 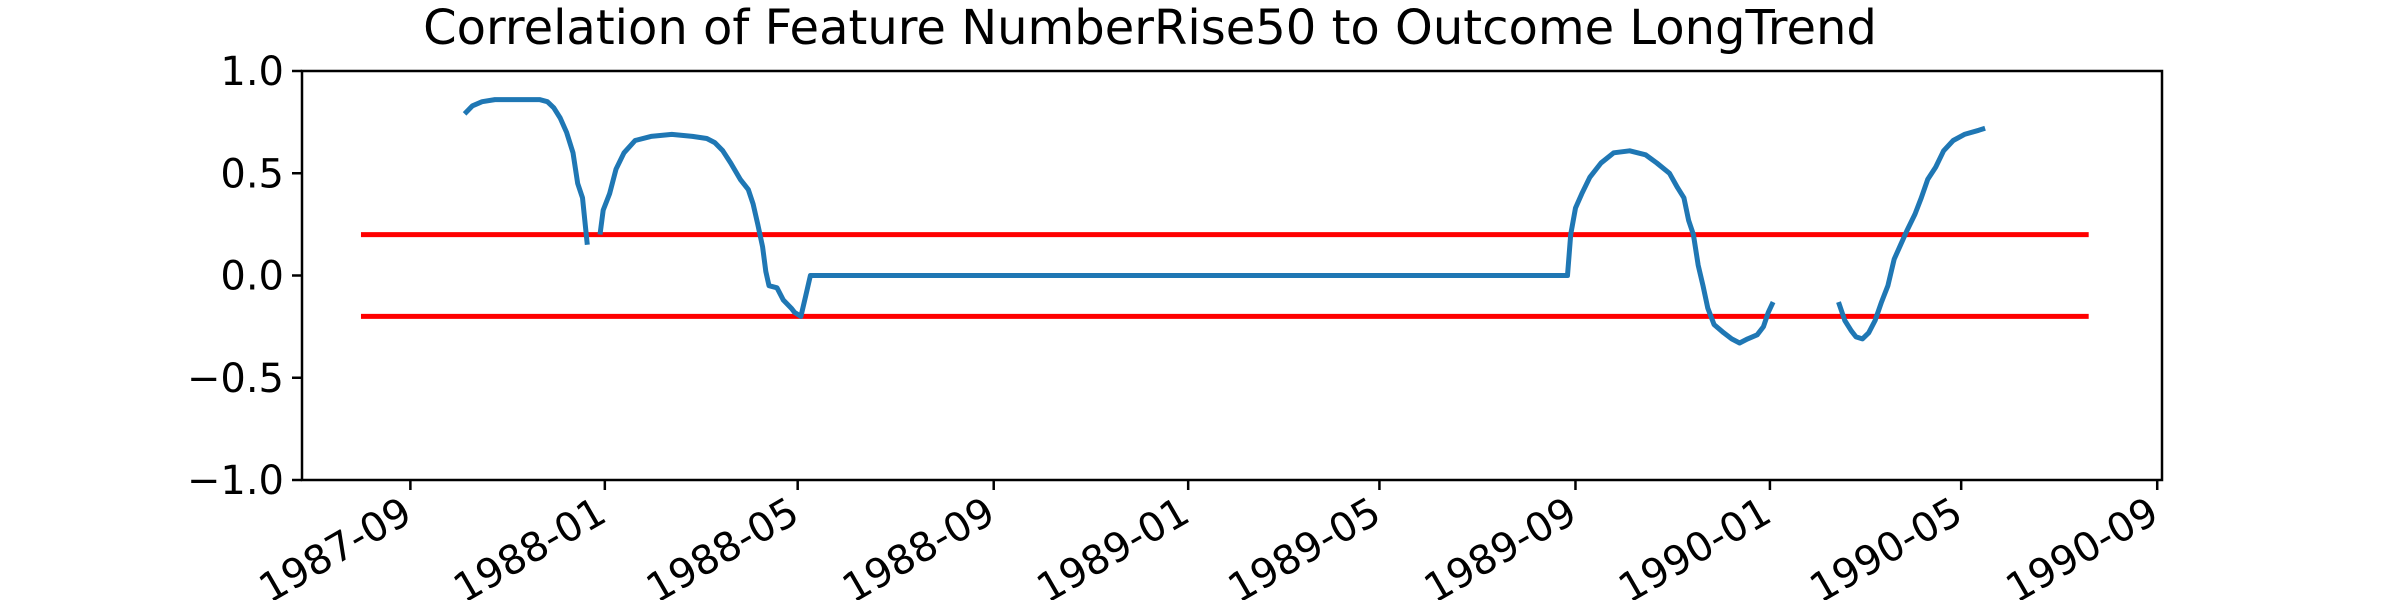 I want to click on x-tick-label: 1990-05, so click(x=1886, y=544).